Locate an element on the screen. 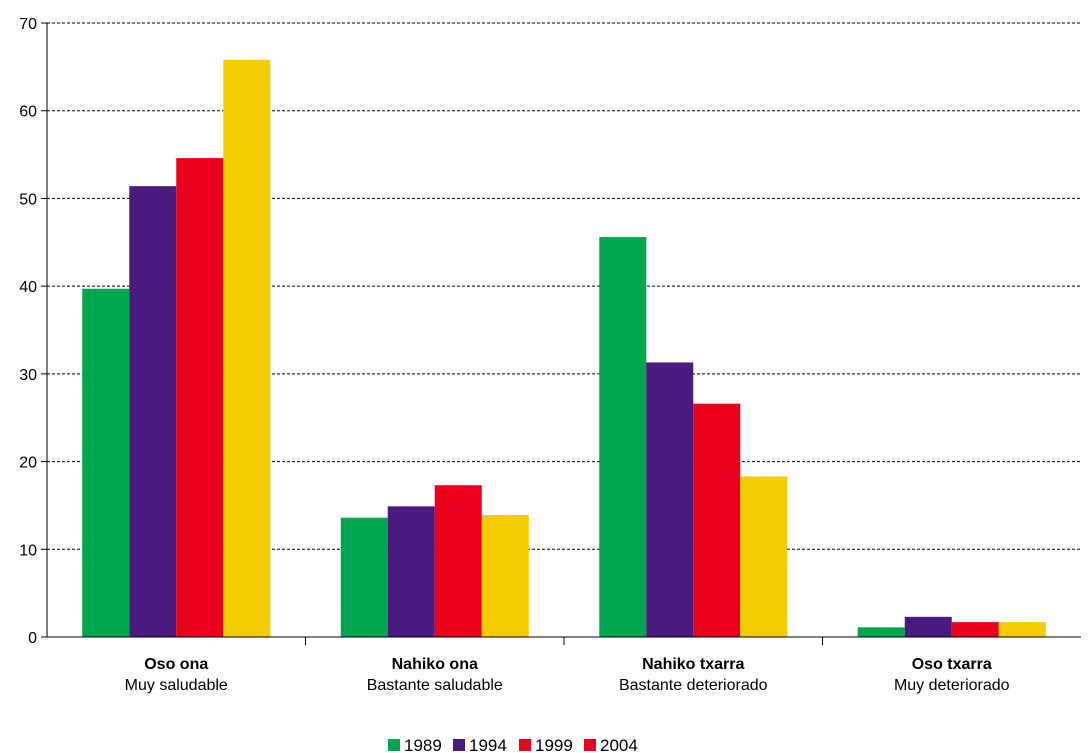 Image resolution: width=1088 pixels, height=753 pixels. x-category-sublabel: Muy deteriorado is located at coordinates (952, 685).